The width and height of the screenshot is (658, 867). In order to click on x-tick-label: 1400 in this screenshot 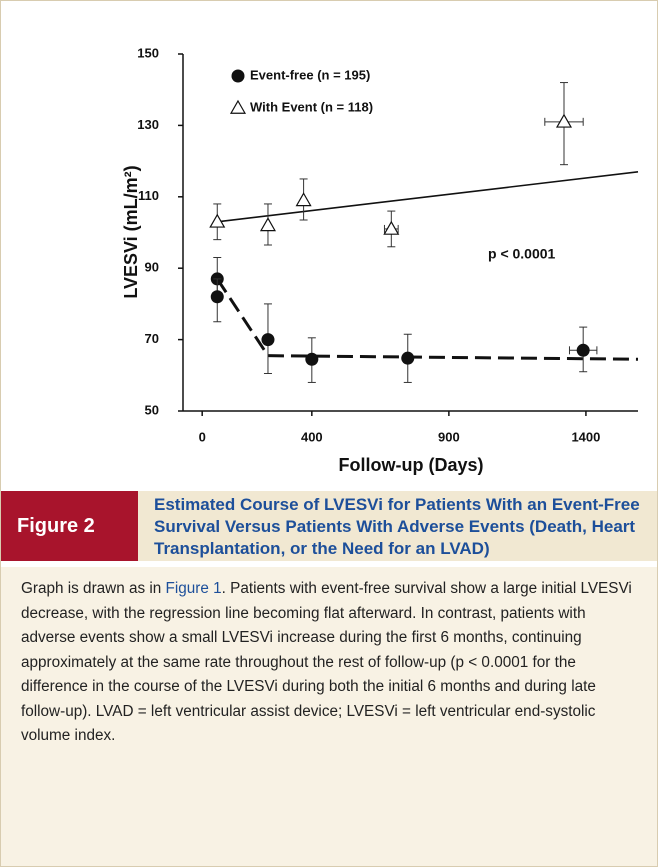, I will do `click(585, 436)`.